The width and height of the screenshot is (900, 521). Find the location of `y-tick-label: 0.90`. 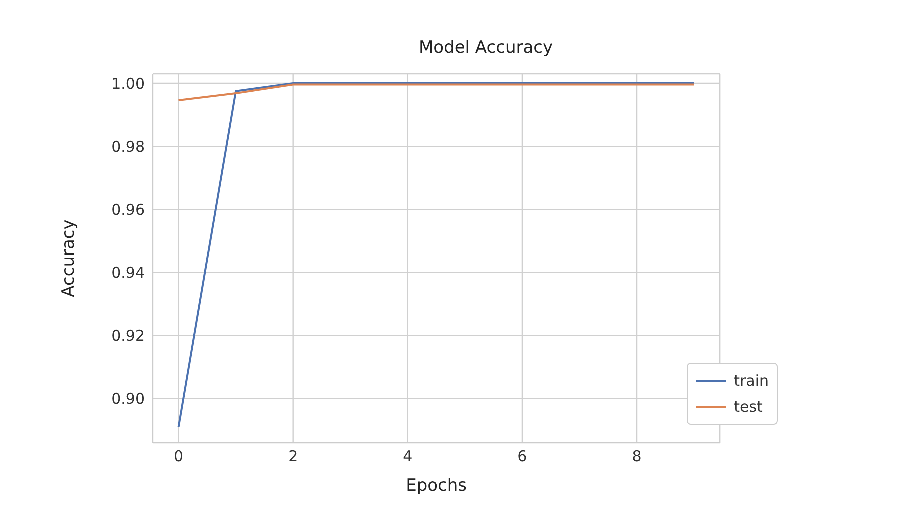

y-tick-label: 0.90 is located at coordinates (128, 399).